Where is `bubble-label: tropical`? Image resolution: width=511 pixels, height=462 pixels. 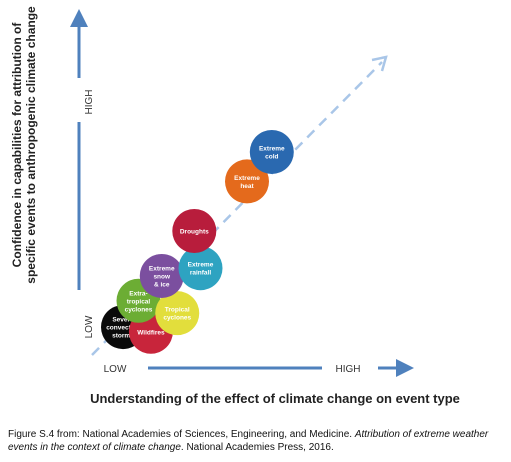 bubble-label: tropical is located at coordinates (139, 301).